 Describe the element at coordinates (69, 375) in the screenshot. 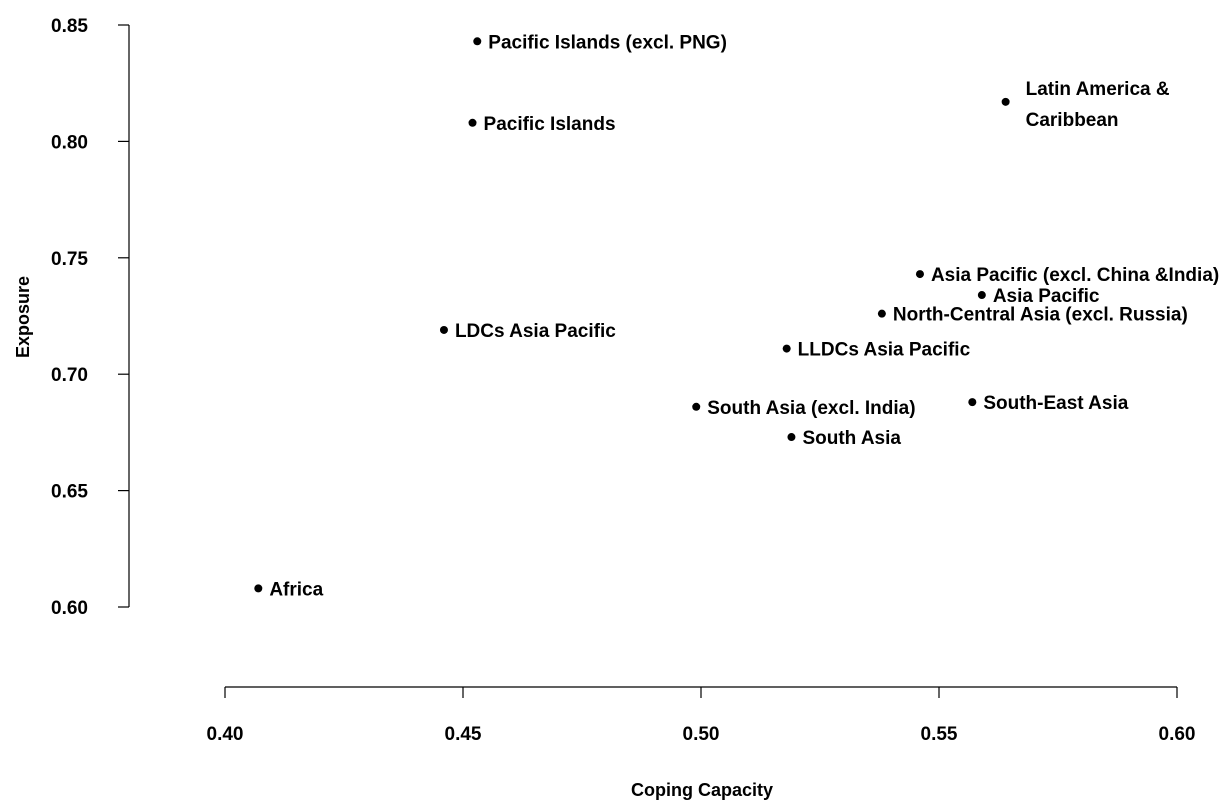

I see `y-tick-label: 0.70` at that location.